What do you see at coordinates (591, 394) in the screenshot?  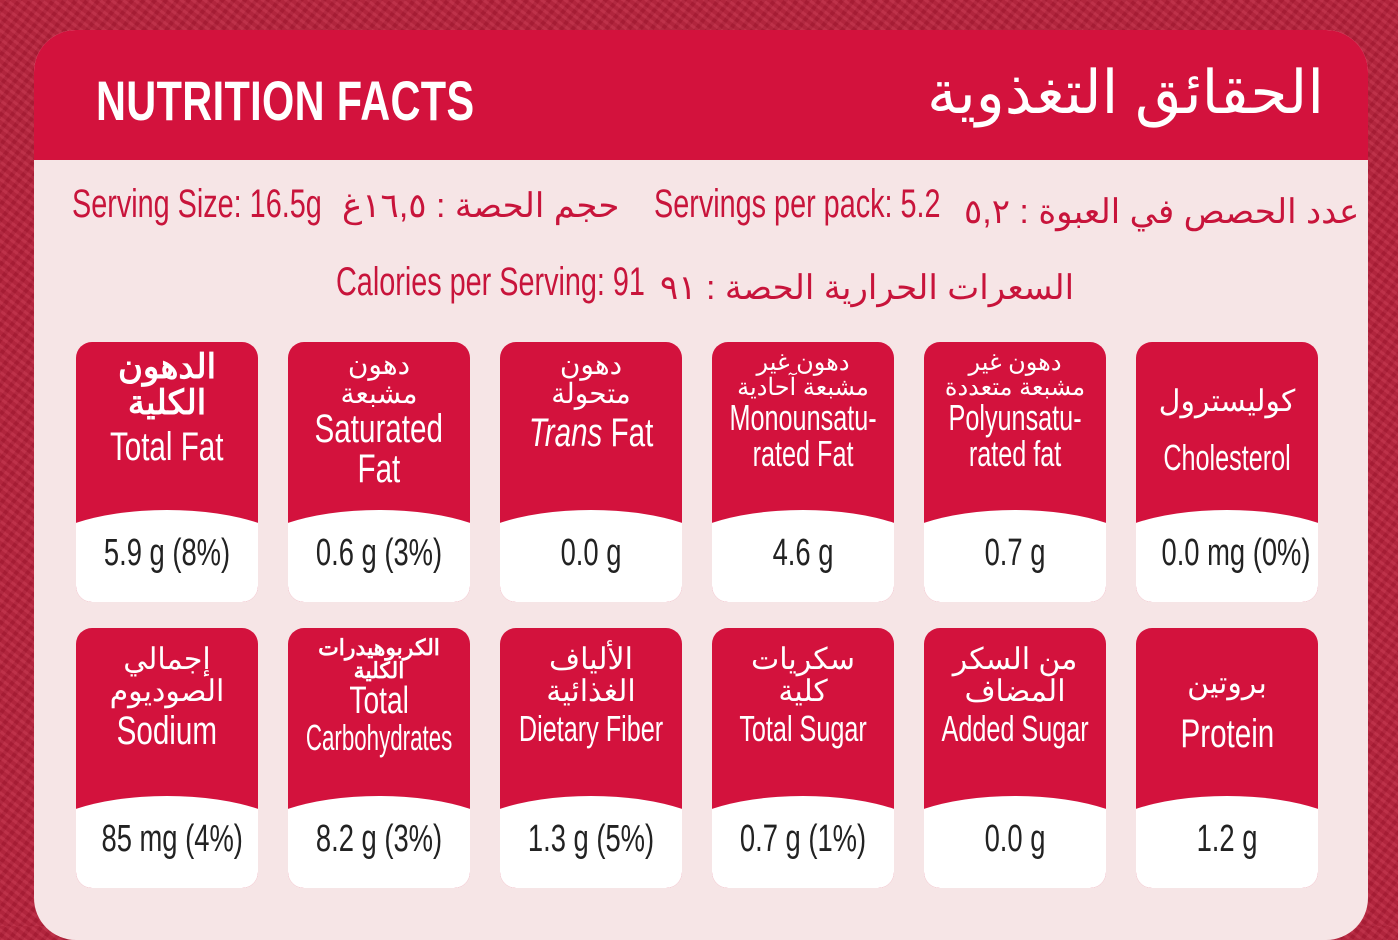 I see `nutrient-arabic-label: متحولة` at bounding box center [591, 394].